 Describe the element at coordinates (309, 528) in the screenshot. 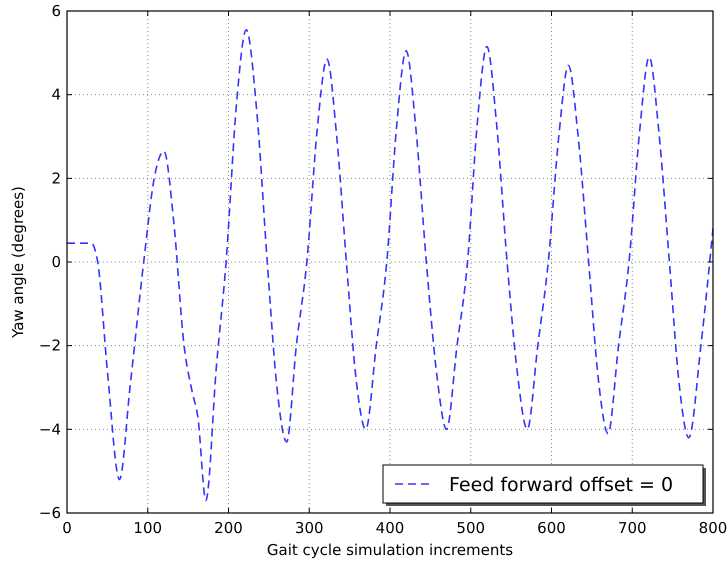

I see `x-tick-label: 300` at that location.